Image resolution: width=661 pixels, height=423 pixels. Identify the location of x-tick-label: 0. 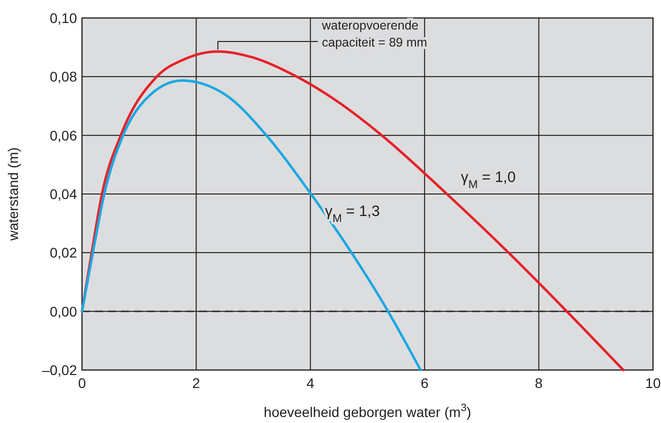
(82, 383).